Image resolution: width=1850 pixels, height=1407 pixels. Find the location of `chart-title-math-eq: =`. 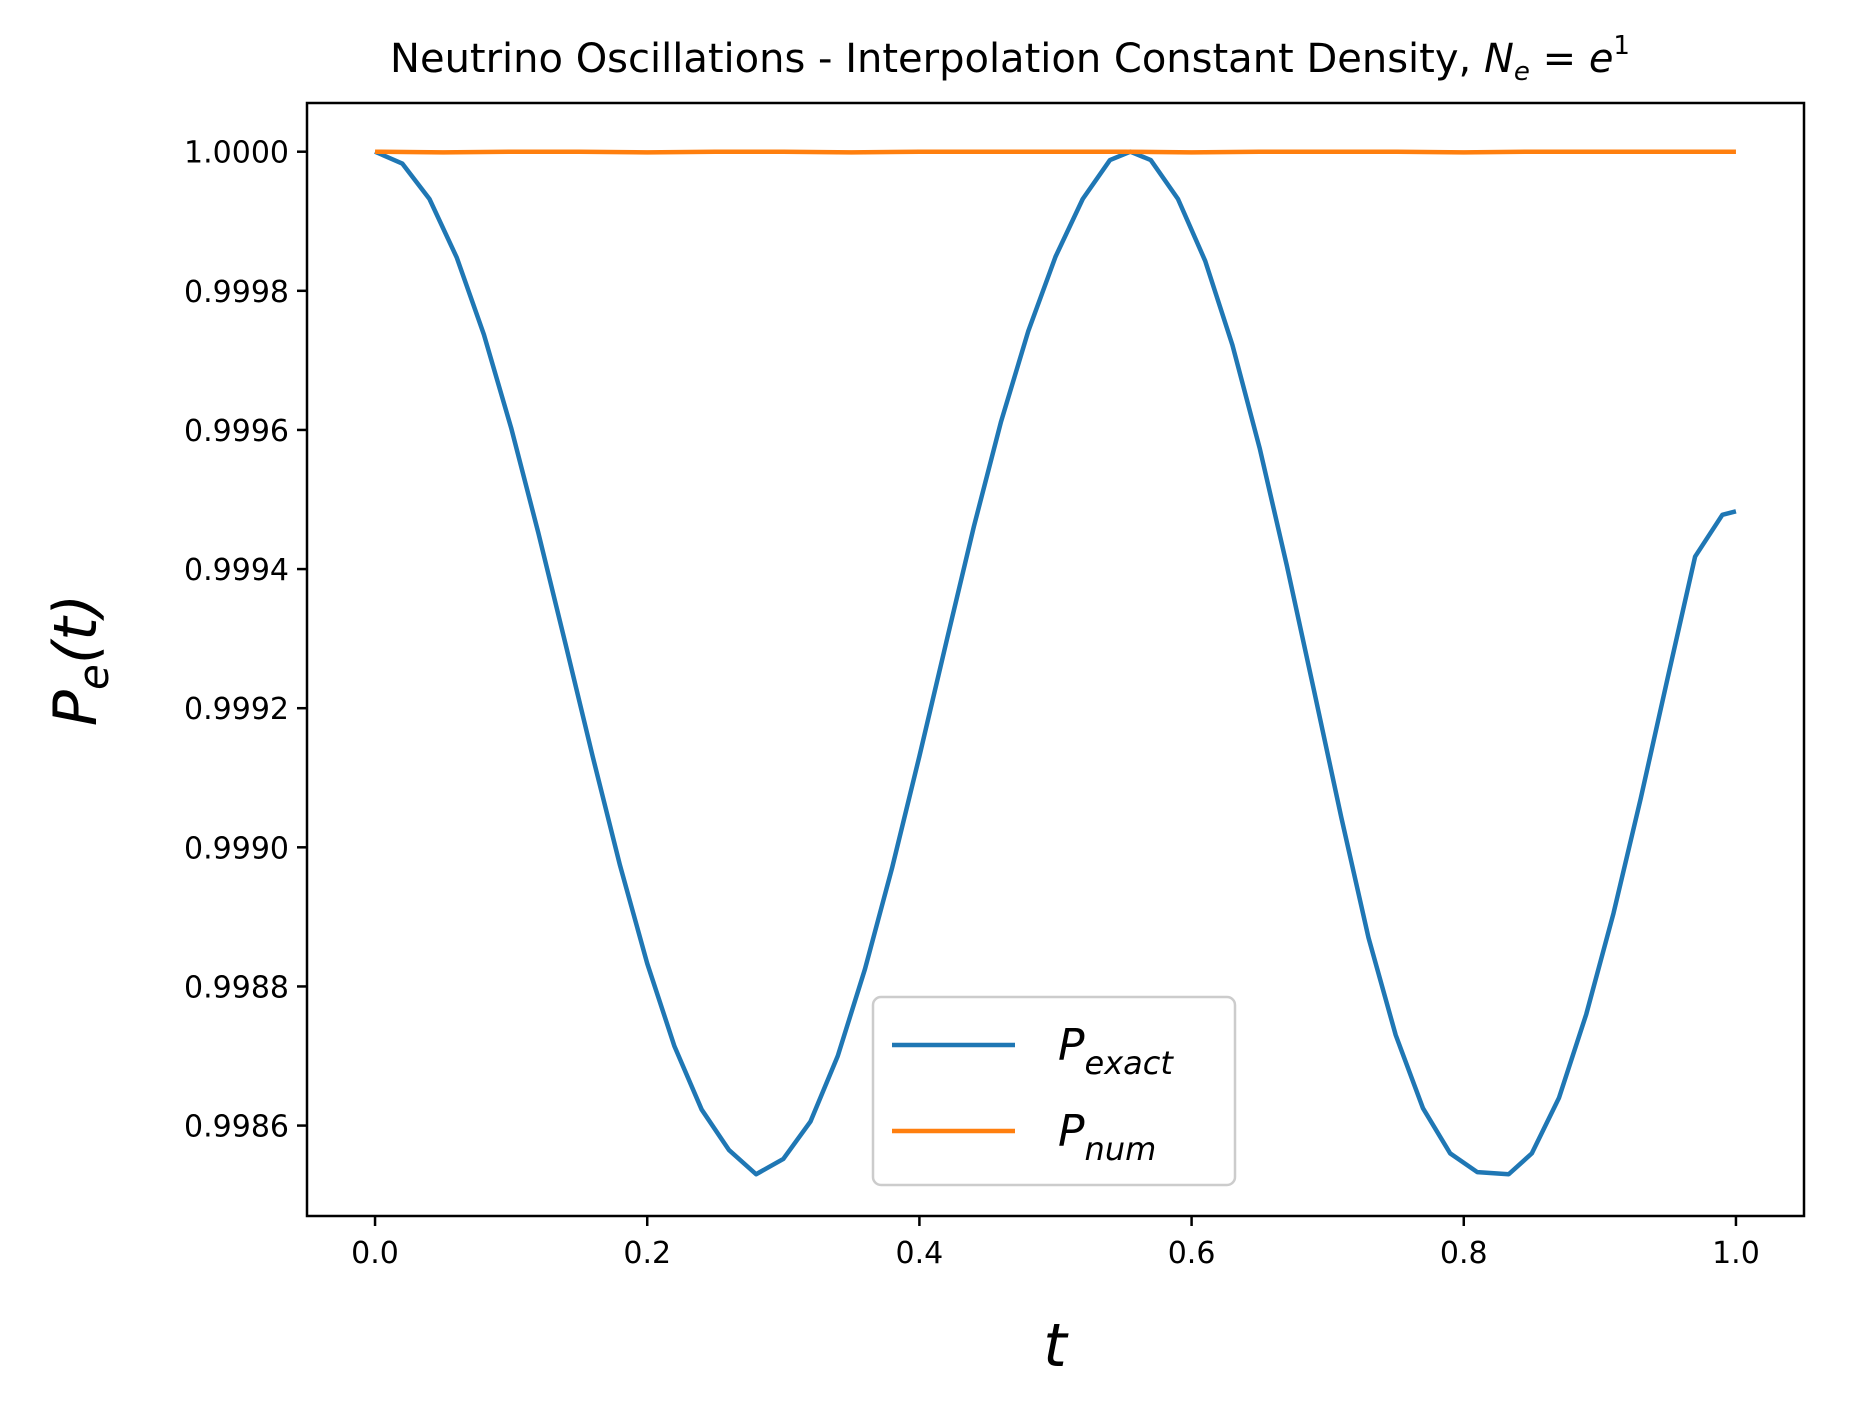

chart-title-math-eq: = is located at coordinates (1559, 59).